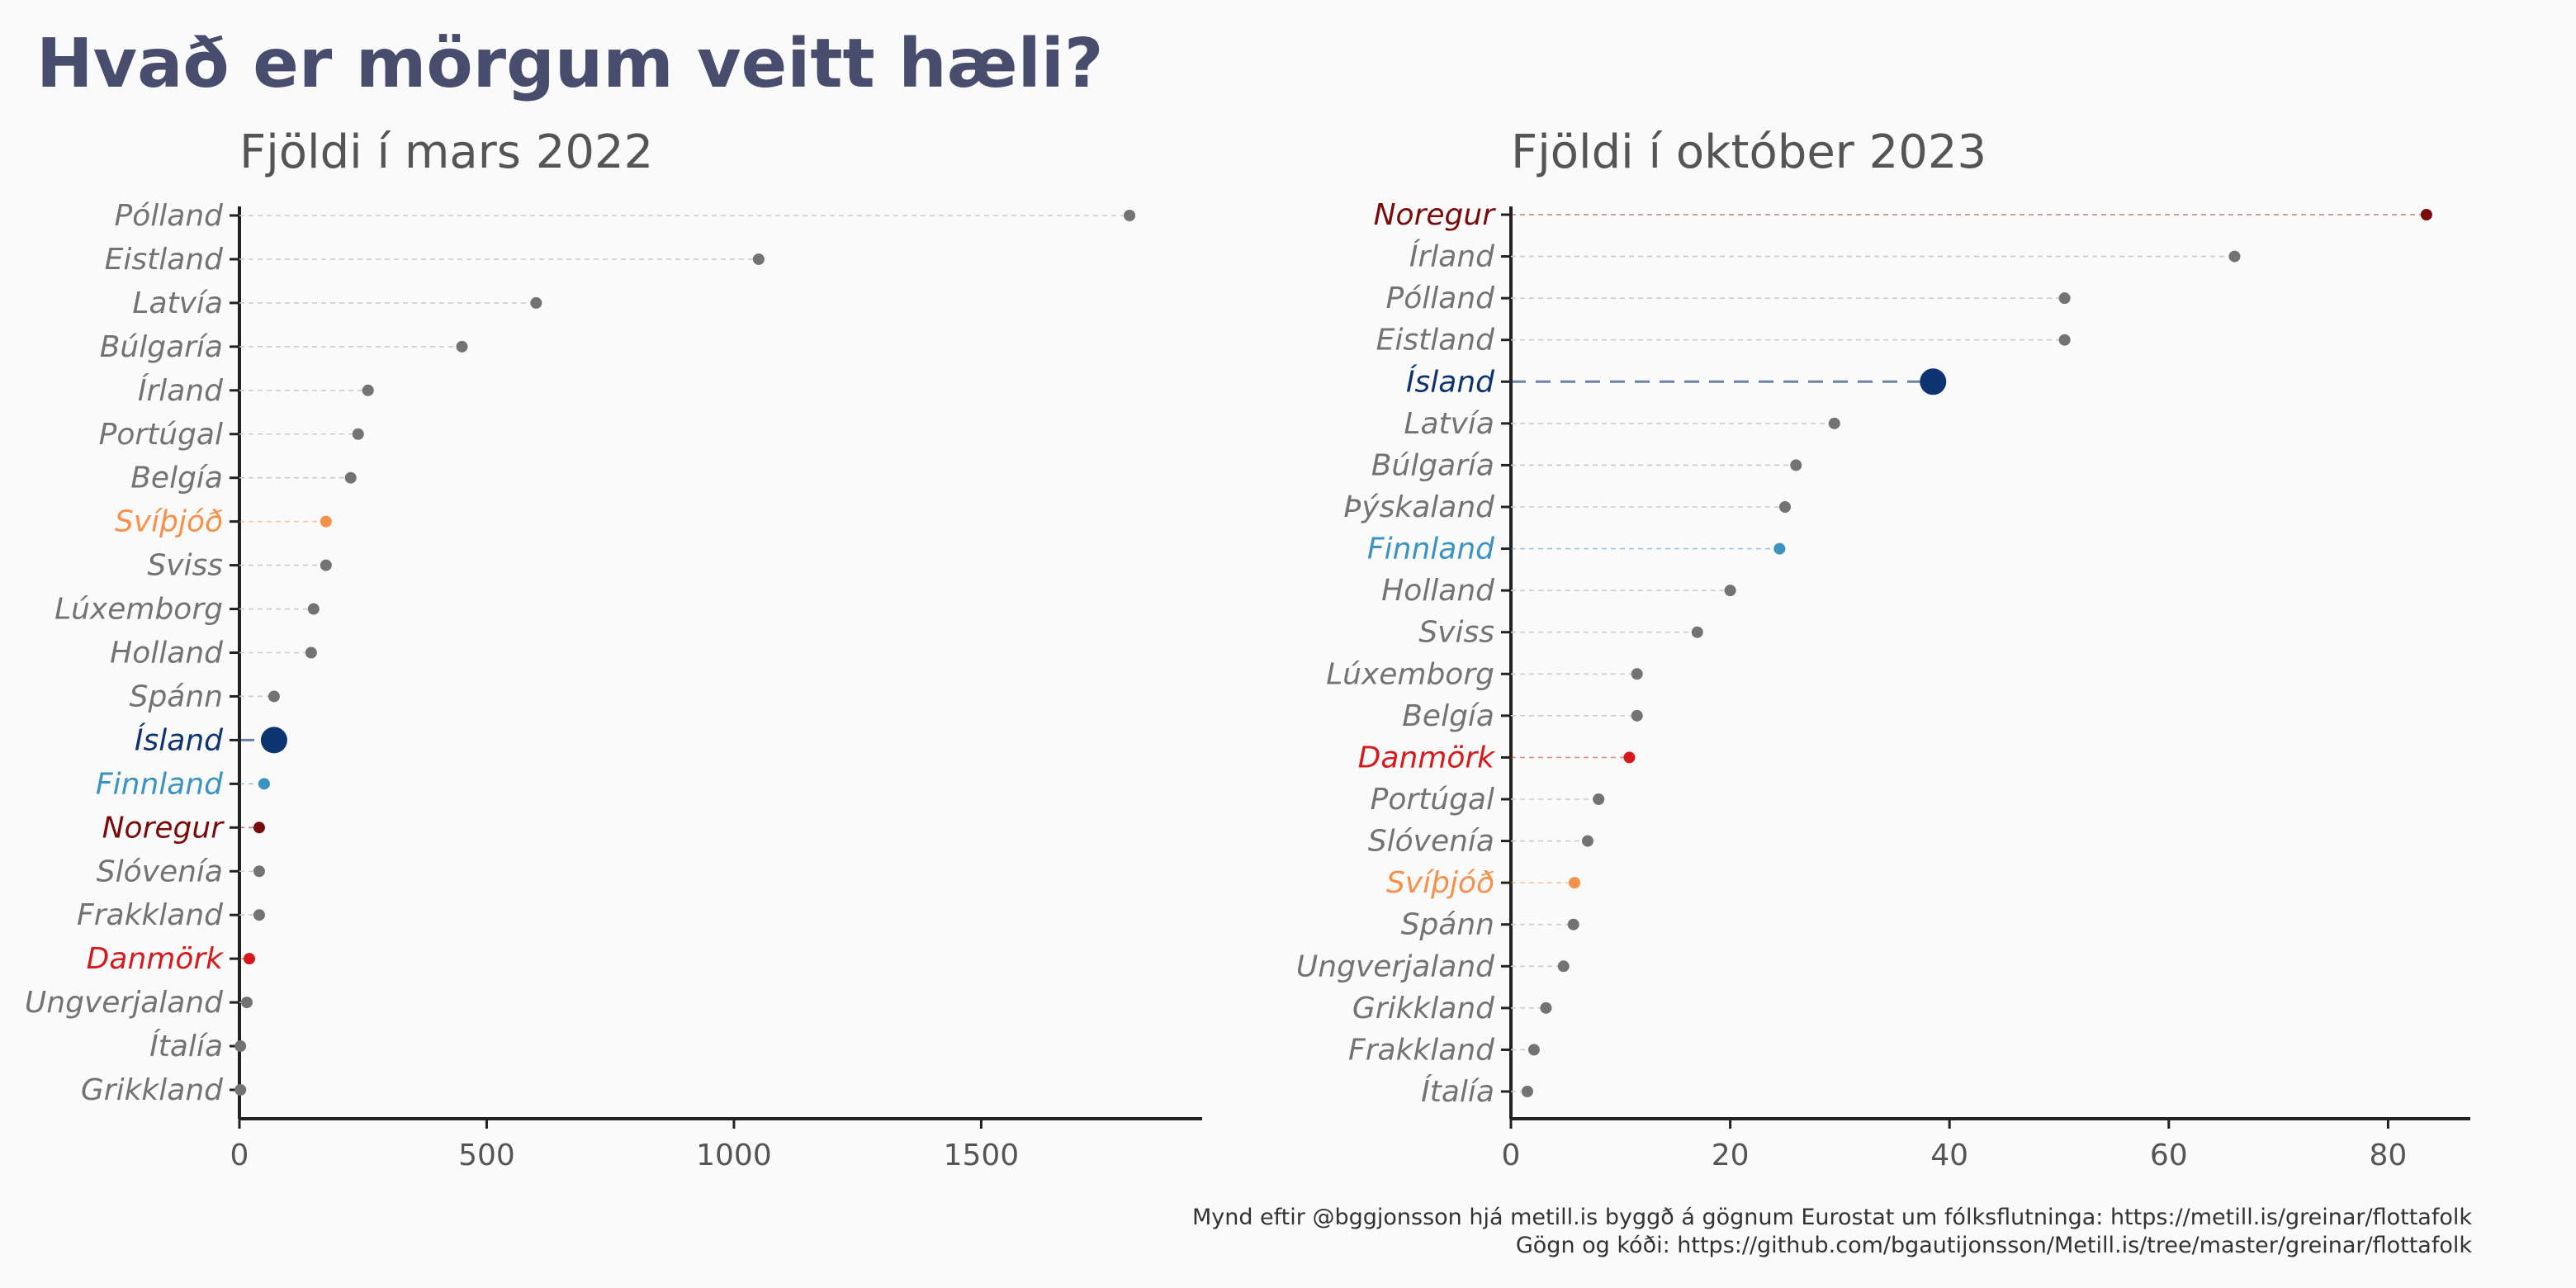  What do you see at coordinates (982, 1155) in the screenshot?
I see `x-tick-label: 1500` at bounding box center [982, 1155].